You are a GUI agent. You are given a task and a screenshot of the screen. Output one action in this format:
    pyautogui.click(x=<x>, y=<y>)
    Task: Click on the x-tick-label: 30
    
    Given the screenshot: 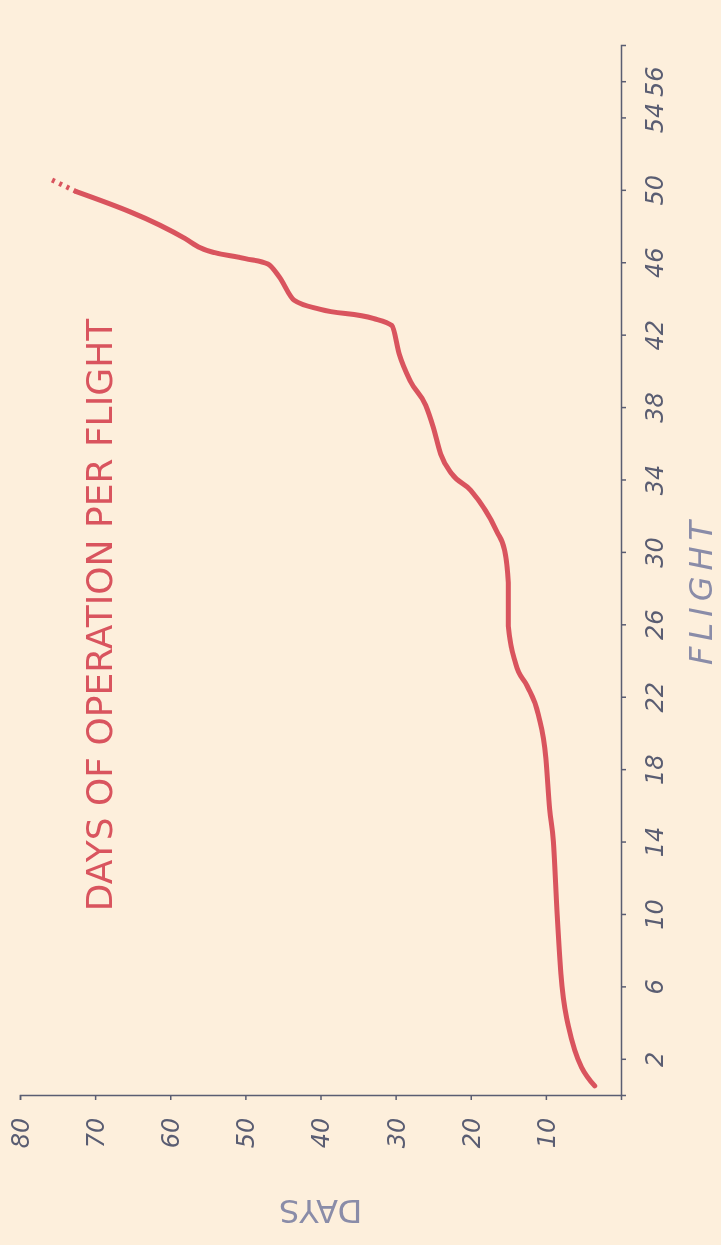 What is the action you would take?
    pyautogui.click(x=396, y=1133)
    